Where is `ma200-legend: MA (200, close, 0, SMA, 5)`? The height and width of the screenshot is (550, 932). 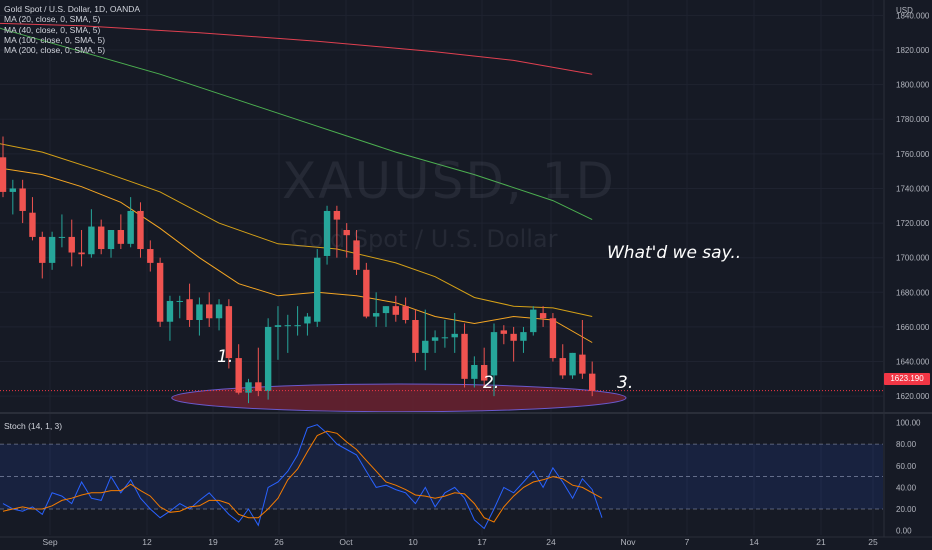 ma200-legend: MA (200, close, 0, SMA, 5) is located at coordinates (55, 50).